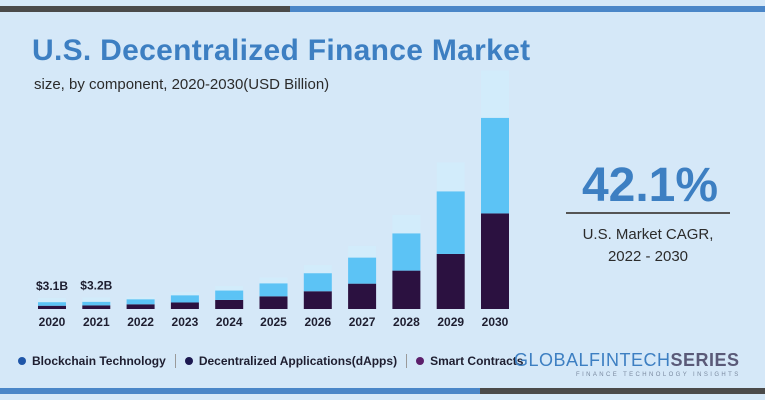  Describe the element at coordinates (229, 322) in the screenshot. I see `x-tick-label: 2024` at that location.